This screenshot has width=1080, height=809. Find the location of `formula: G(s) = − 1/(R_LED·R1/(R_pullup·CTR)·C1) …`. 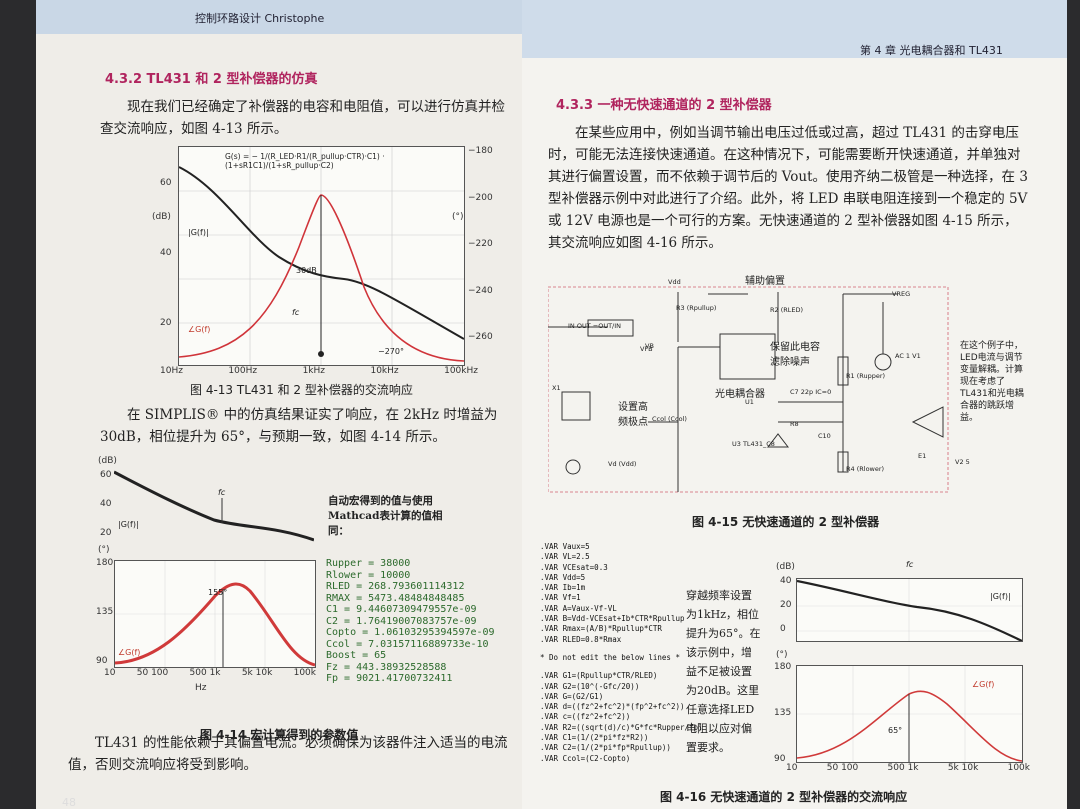

formula: G(s) = − 1/(R_LED·R1/(R_pullup·CTR)·C1) … is located at coordinates (305, 161).